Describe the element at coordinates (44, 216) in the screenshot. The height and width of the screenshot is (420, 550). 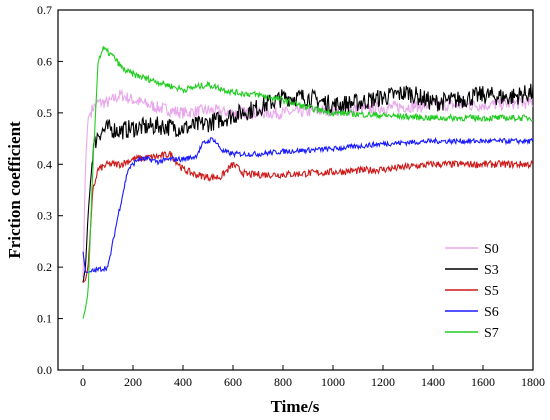
I see `y-tick-label: 0.3` at that location.